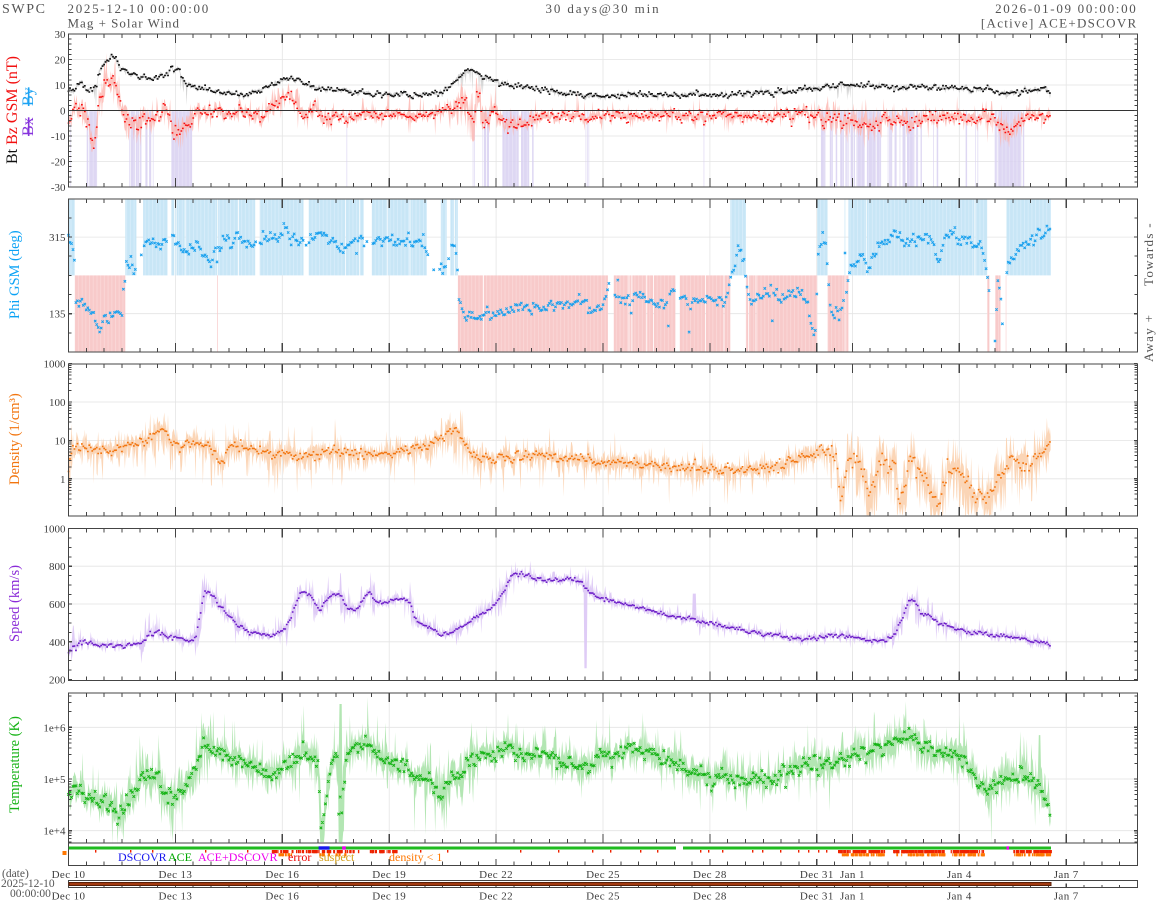  What do you see at coordinates (142, 857) in the screenshot?
I see `svg-text: DSCOVR` at bounding box center [142, 857].